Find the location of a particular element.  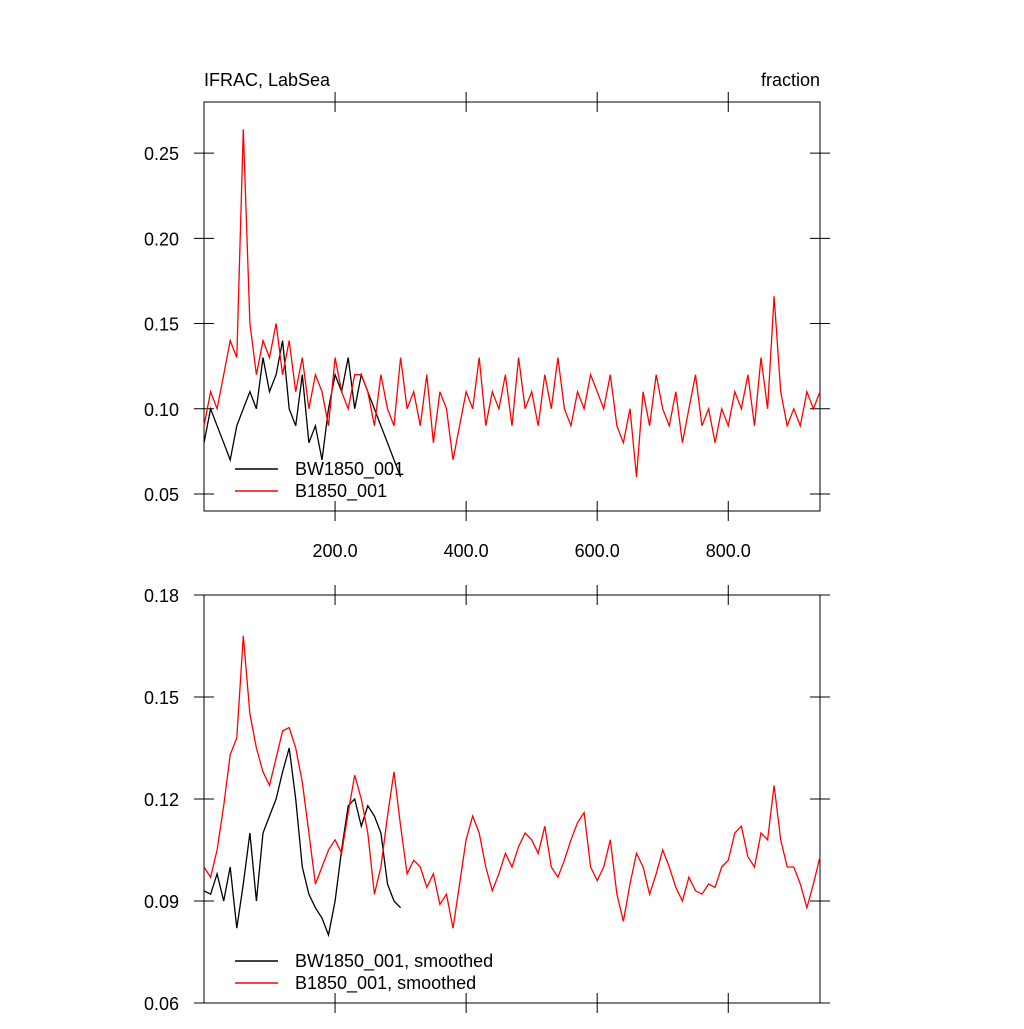

data-line is located at coordinates (302, 842).